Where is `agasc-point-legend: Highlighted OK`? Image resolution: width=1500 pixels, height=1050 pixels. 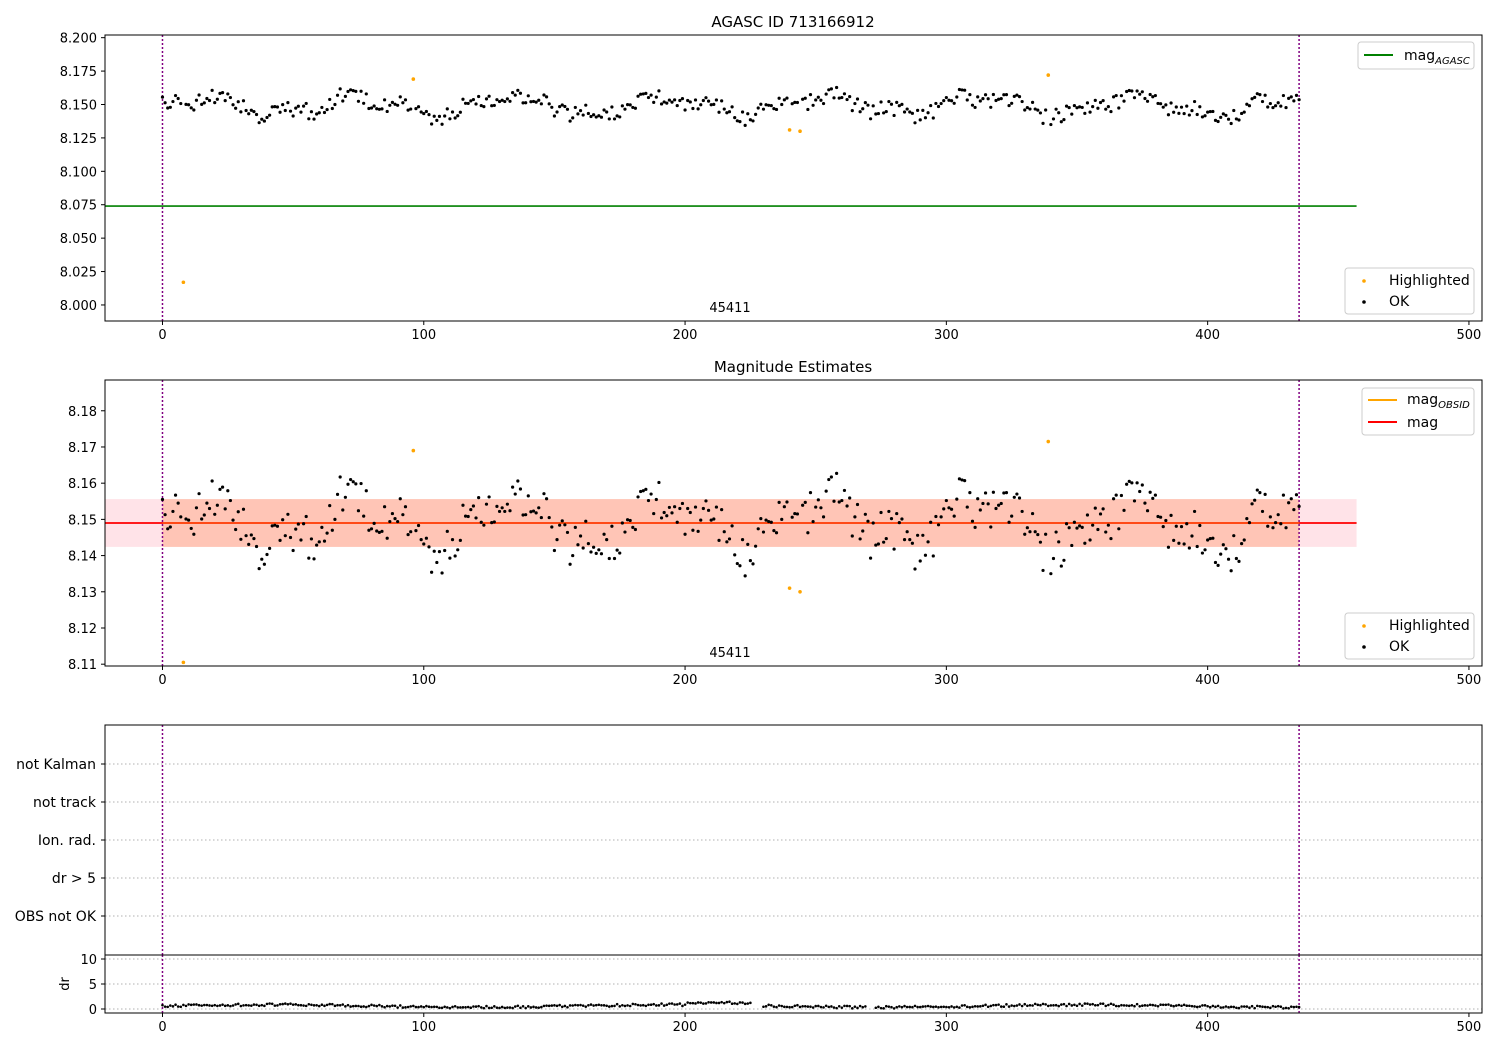
agasc-point-legend: Highlighted OK is located at coordinates (1409, 291).